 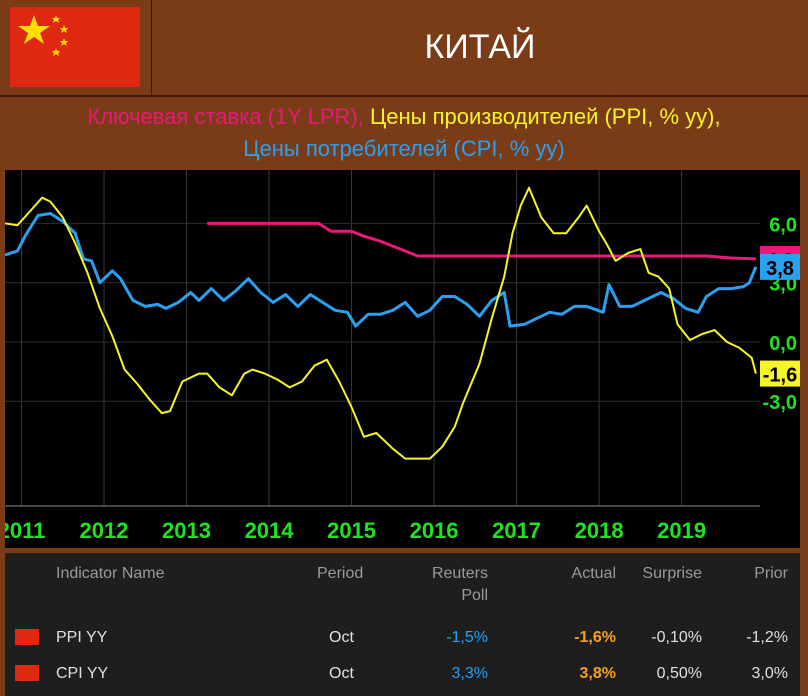 I want to click on x-tick-label-2017: 2017, so click(x=516, y=530).